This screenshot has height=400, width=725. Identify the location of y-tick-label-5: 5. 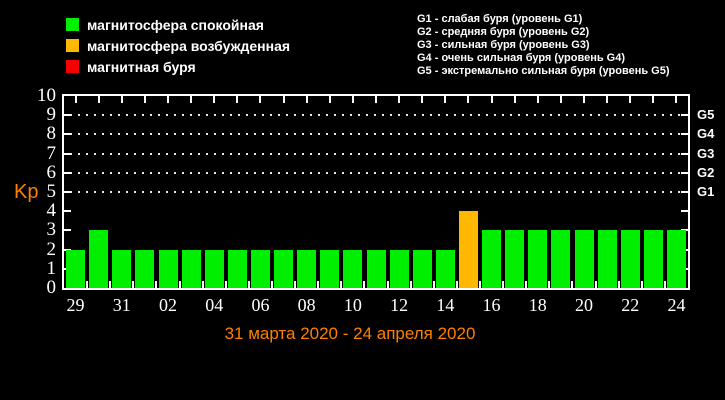
(51, 191).